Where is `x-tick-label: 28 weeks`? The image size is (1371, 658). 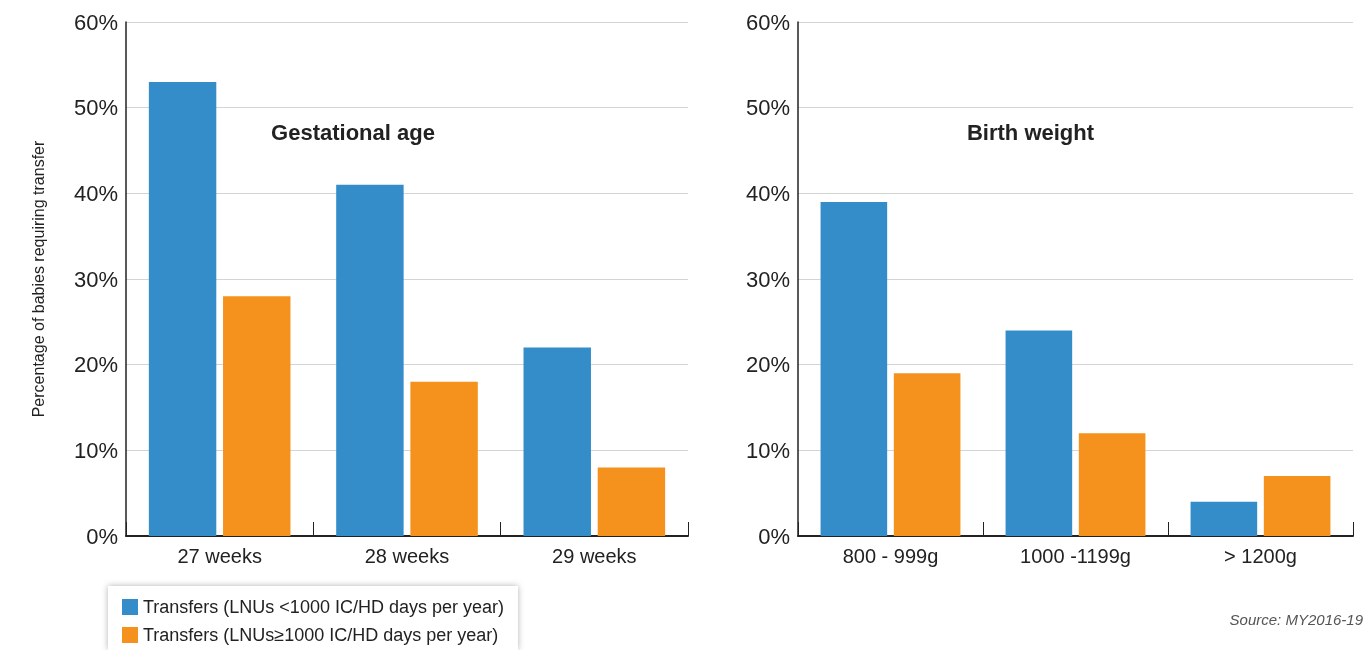
x-tick-label: 28 weeks is located at coordinates (407, 556).